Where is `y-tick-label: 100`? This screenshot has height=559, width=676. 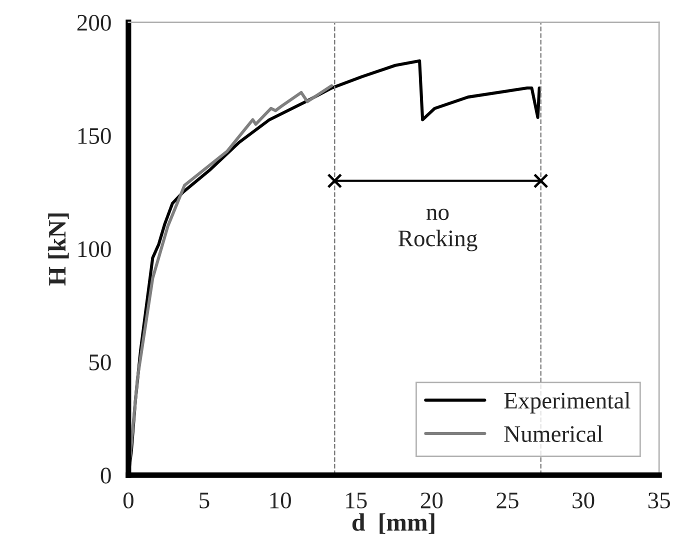
y-tick-label: 100 is located at coordinates (94, 249).